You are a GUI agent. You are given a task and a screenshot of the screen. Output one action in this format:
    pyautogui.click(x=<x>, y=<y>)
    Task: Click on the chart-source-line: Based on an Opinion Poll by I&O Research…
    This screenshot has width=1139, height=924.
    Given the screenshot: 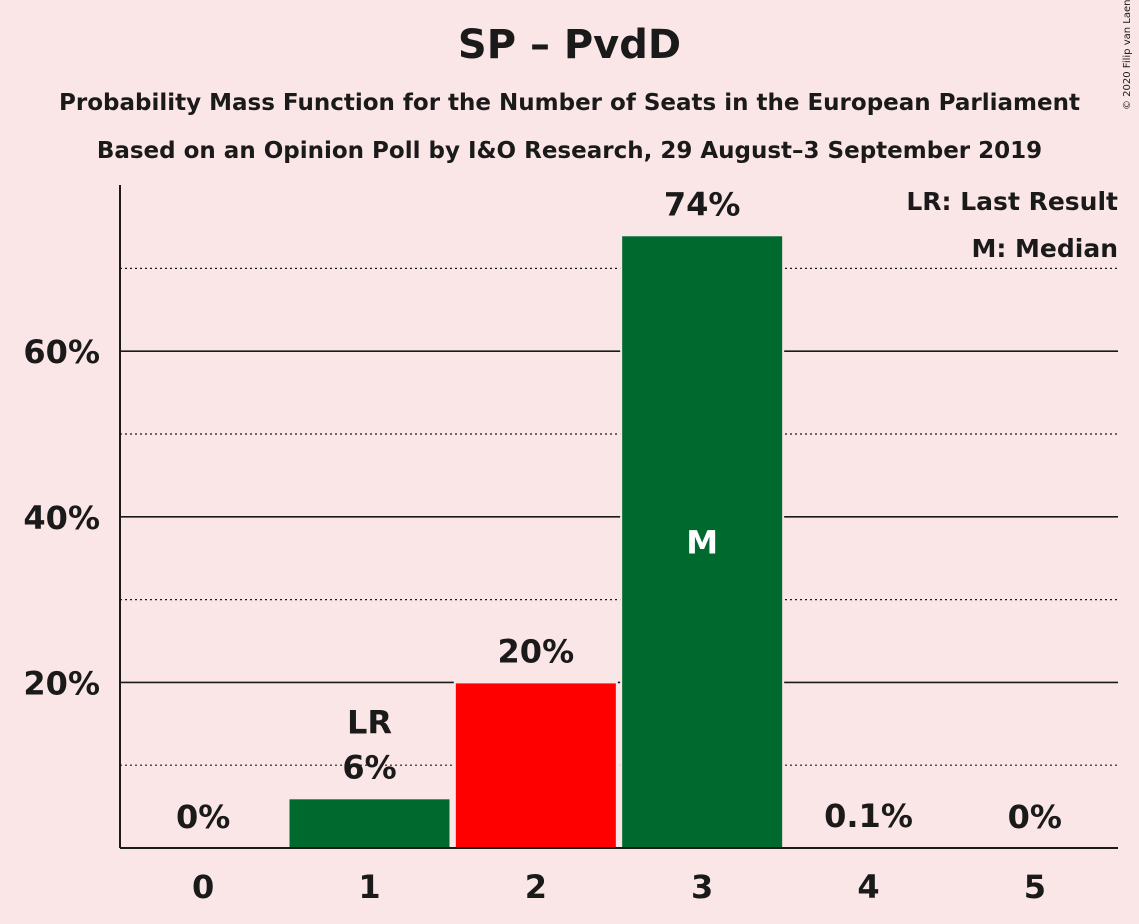 What is the action you would take?
    pyautogui.click(x=569, y=151)
    